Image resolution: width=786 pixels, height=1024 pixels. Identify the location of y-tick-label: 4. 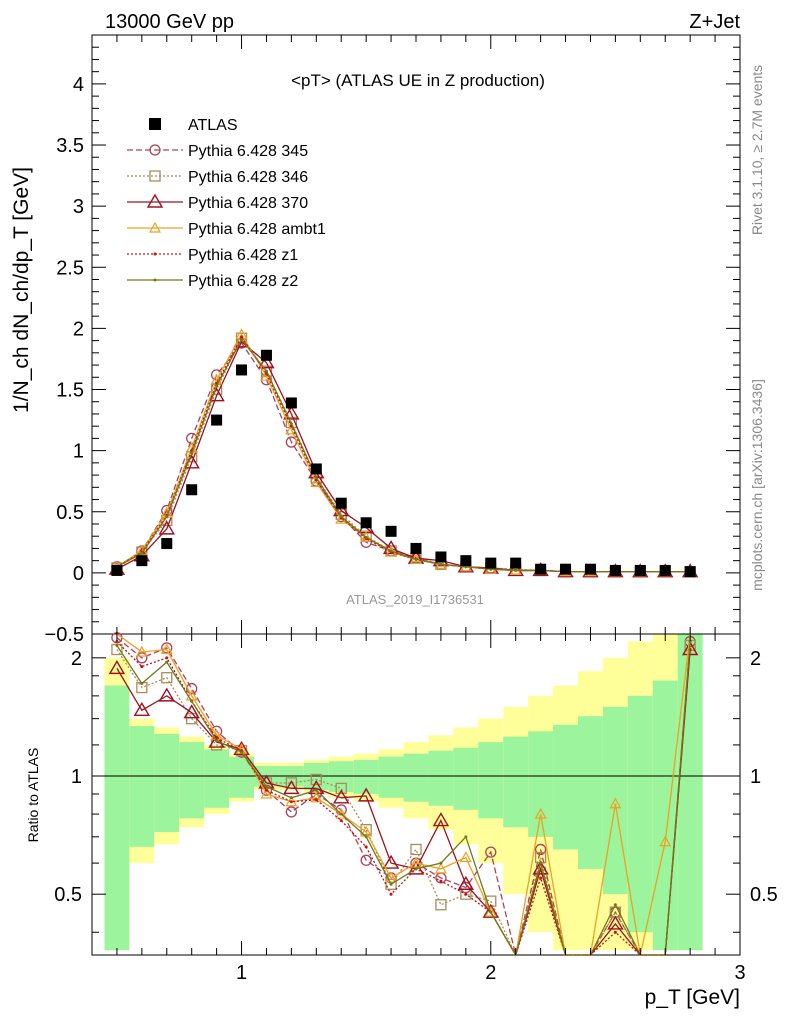
(78, 85).